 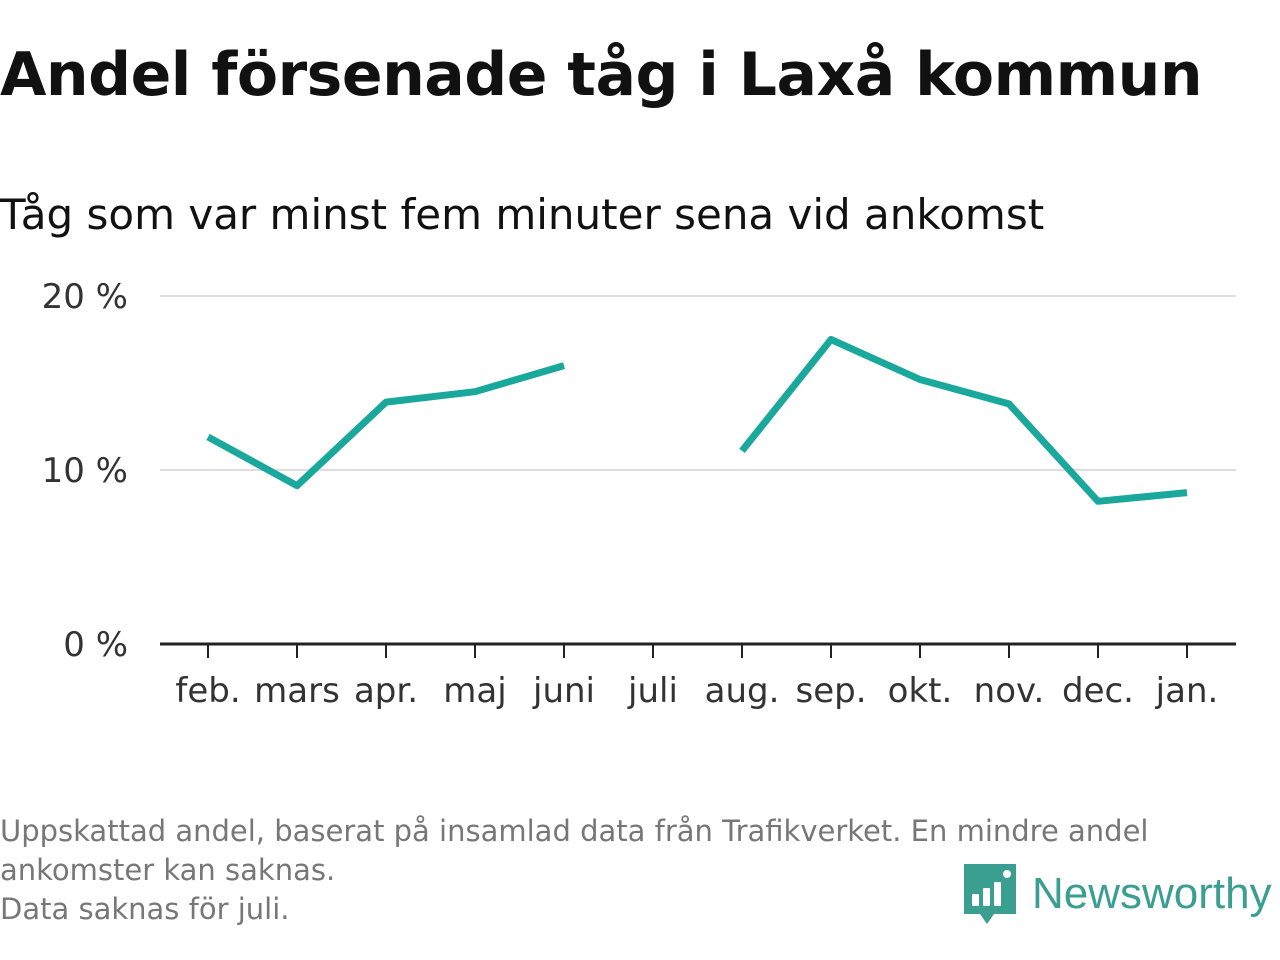 What do you see at coordinates (652, 691) in the screenshot?
I see `x-tick-label: juli` at bounding box center [652, 691].